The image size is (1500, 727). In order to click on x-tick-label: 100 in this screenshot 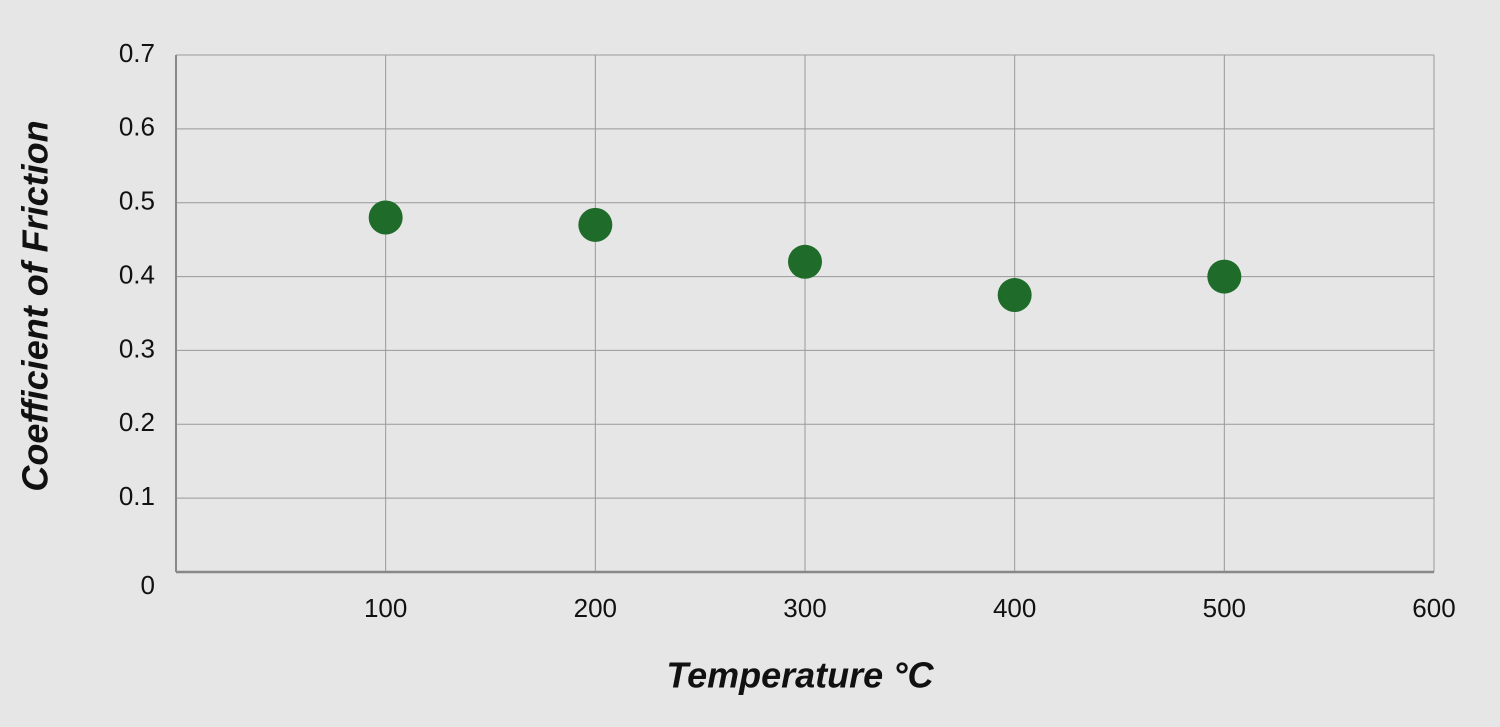, I will do `click(385, 608)`.